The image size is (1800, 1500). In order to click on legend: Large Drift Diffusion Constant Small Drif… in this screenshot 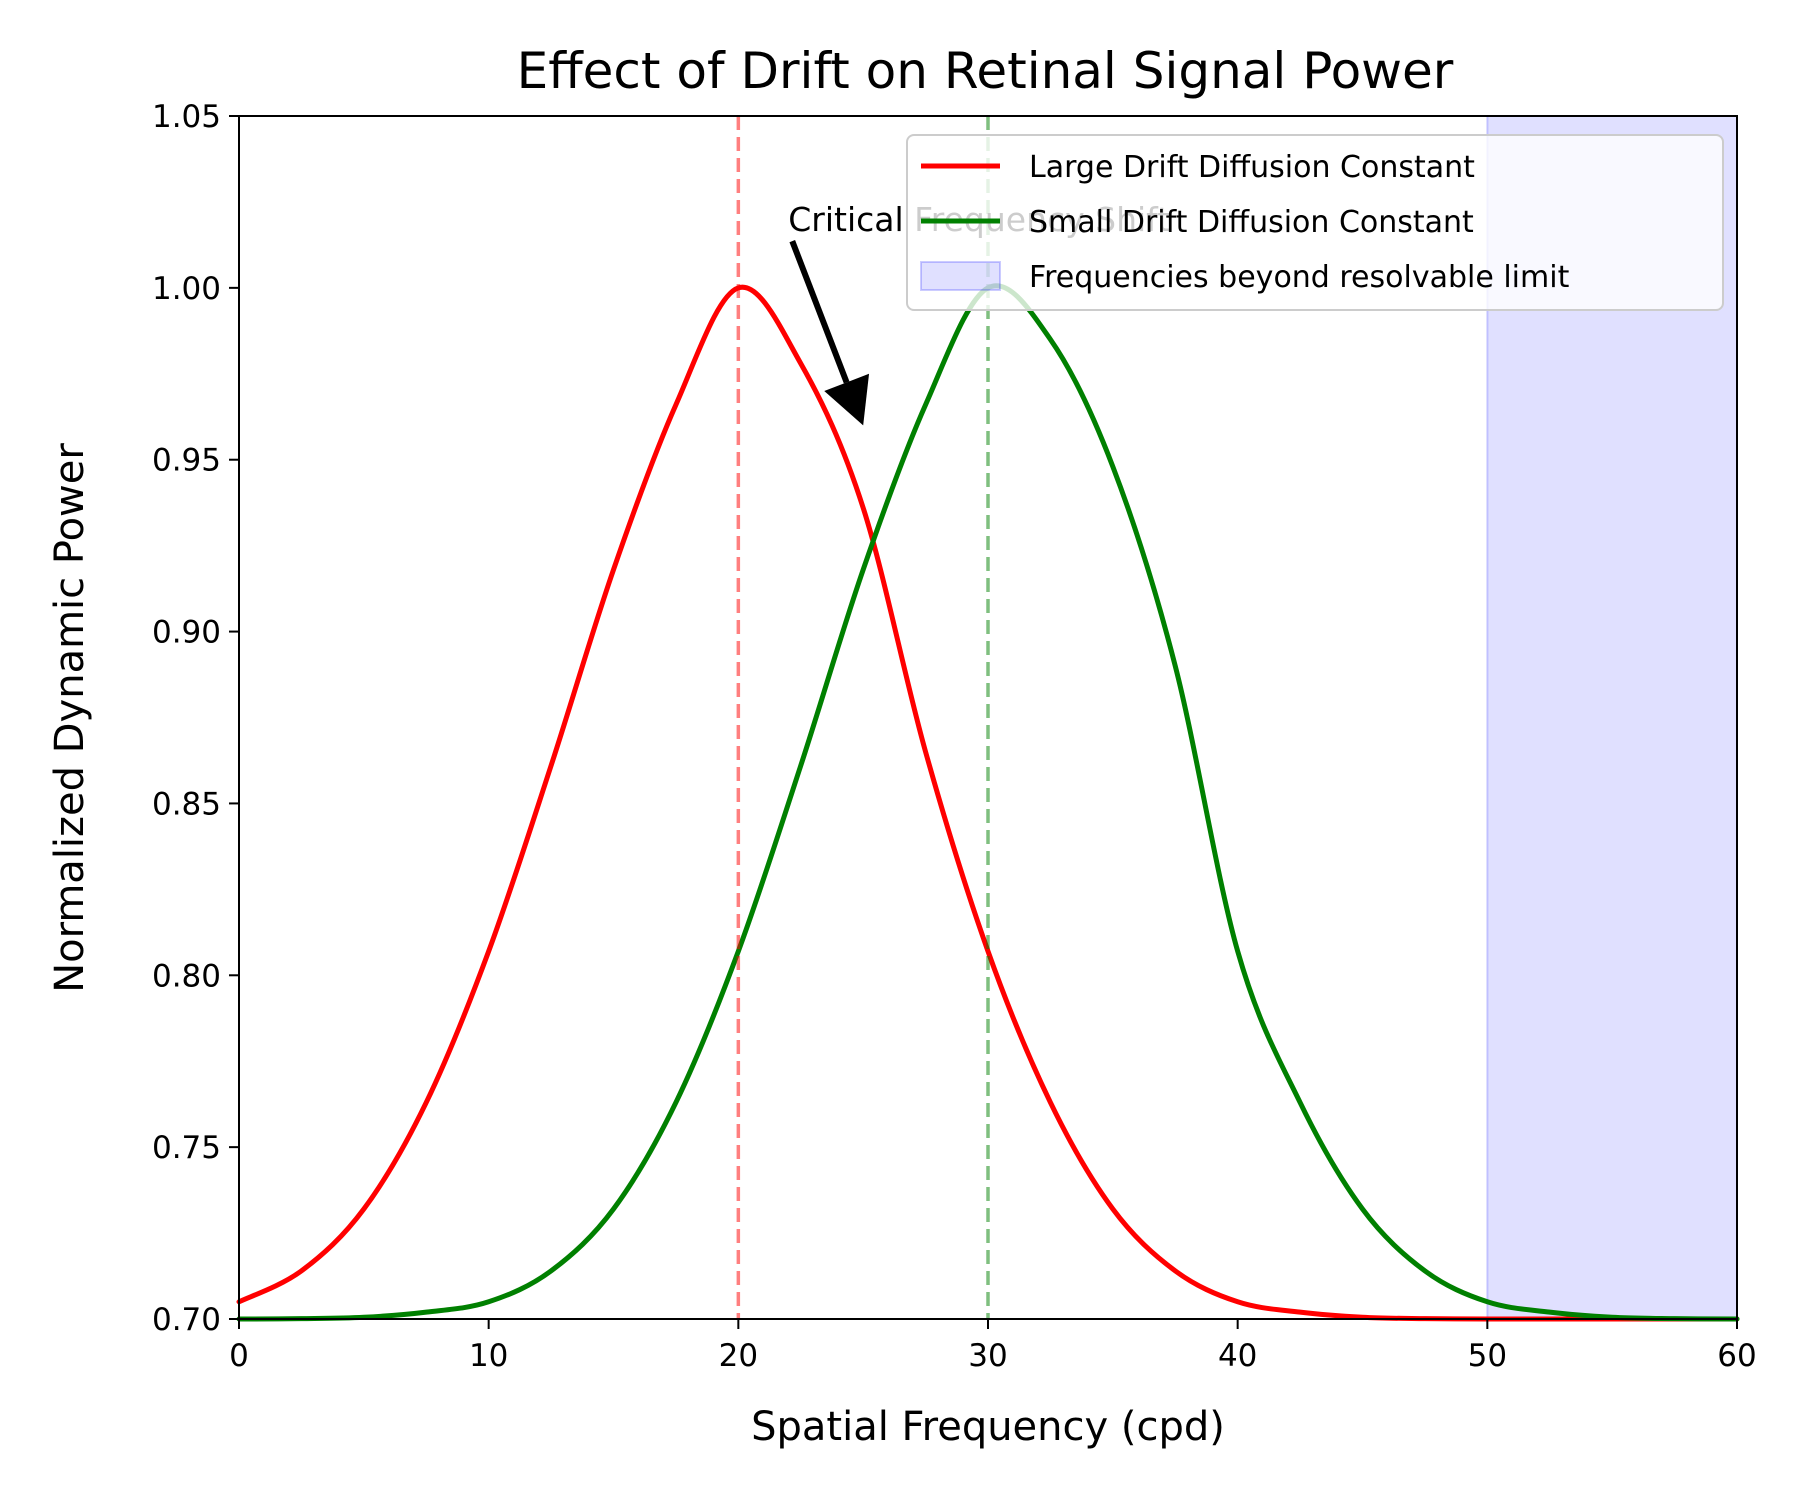, I will do `click(1315, 222)`.